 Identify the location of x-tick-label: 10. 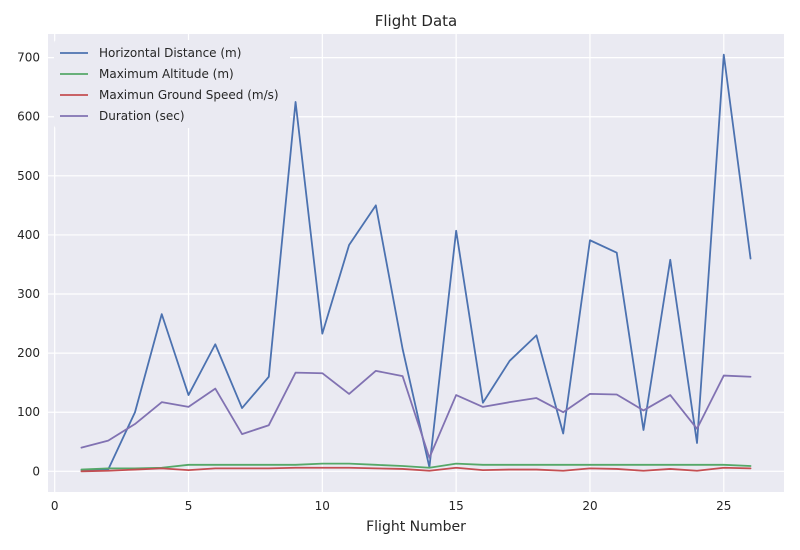
(322, 506).